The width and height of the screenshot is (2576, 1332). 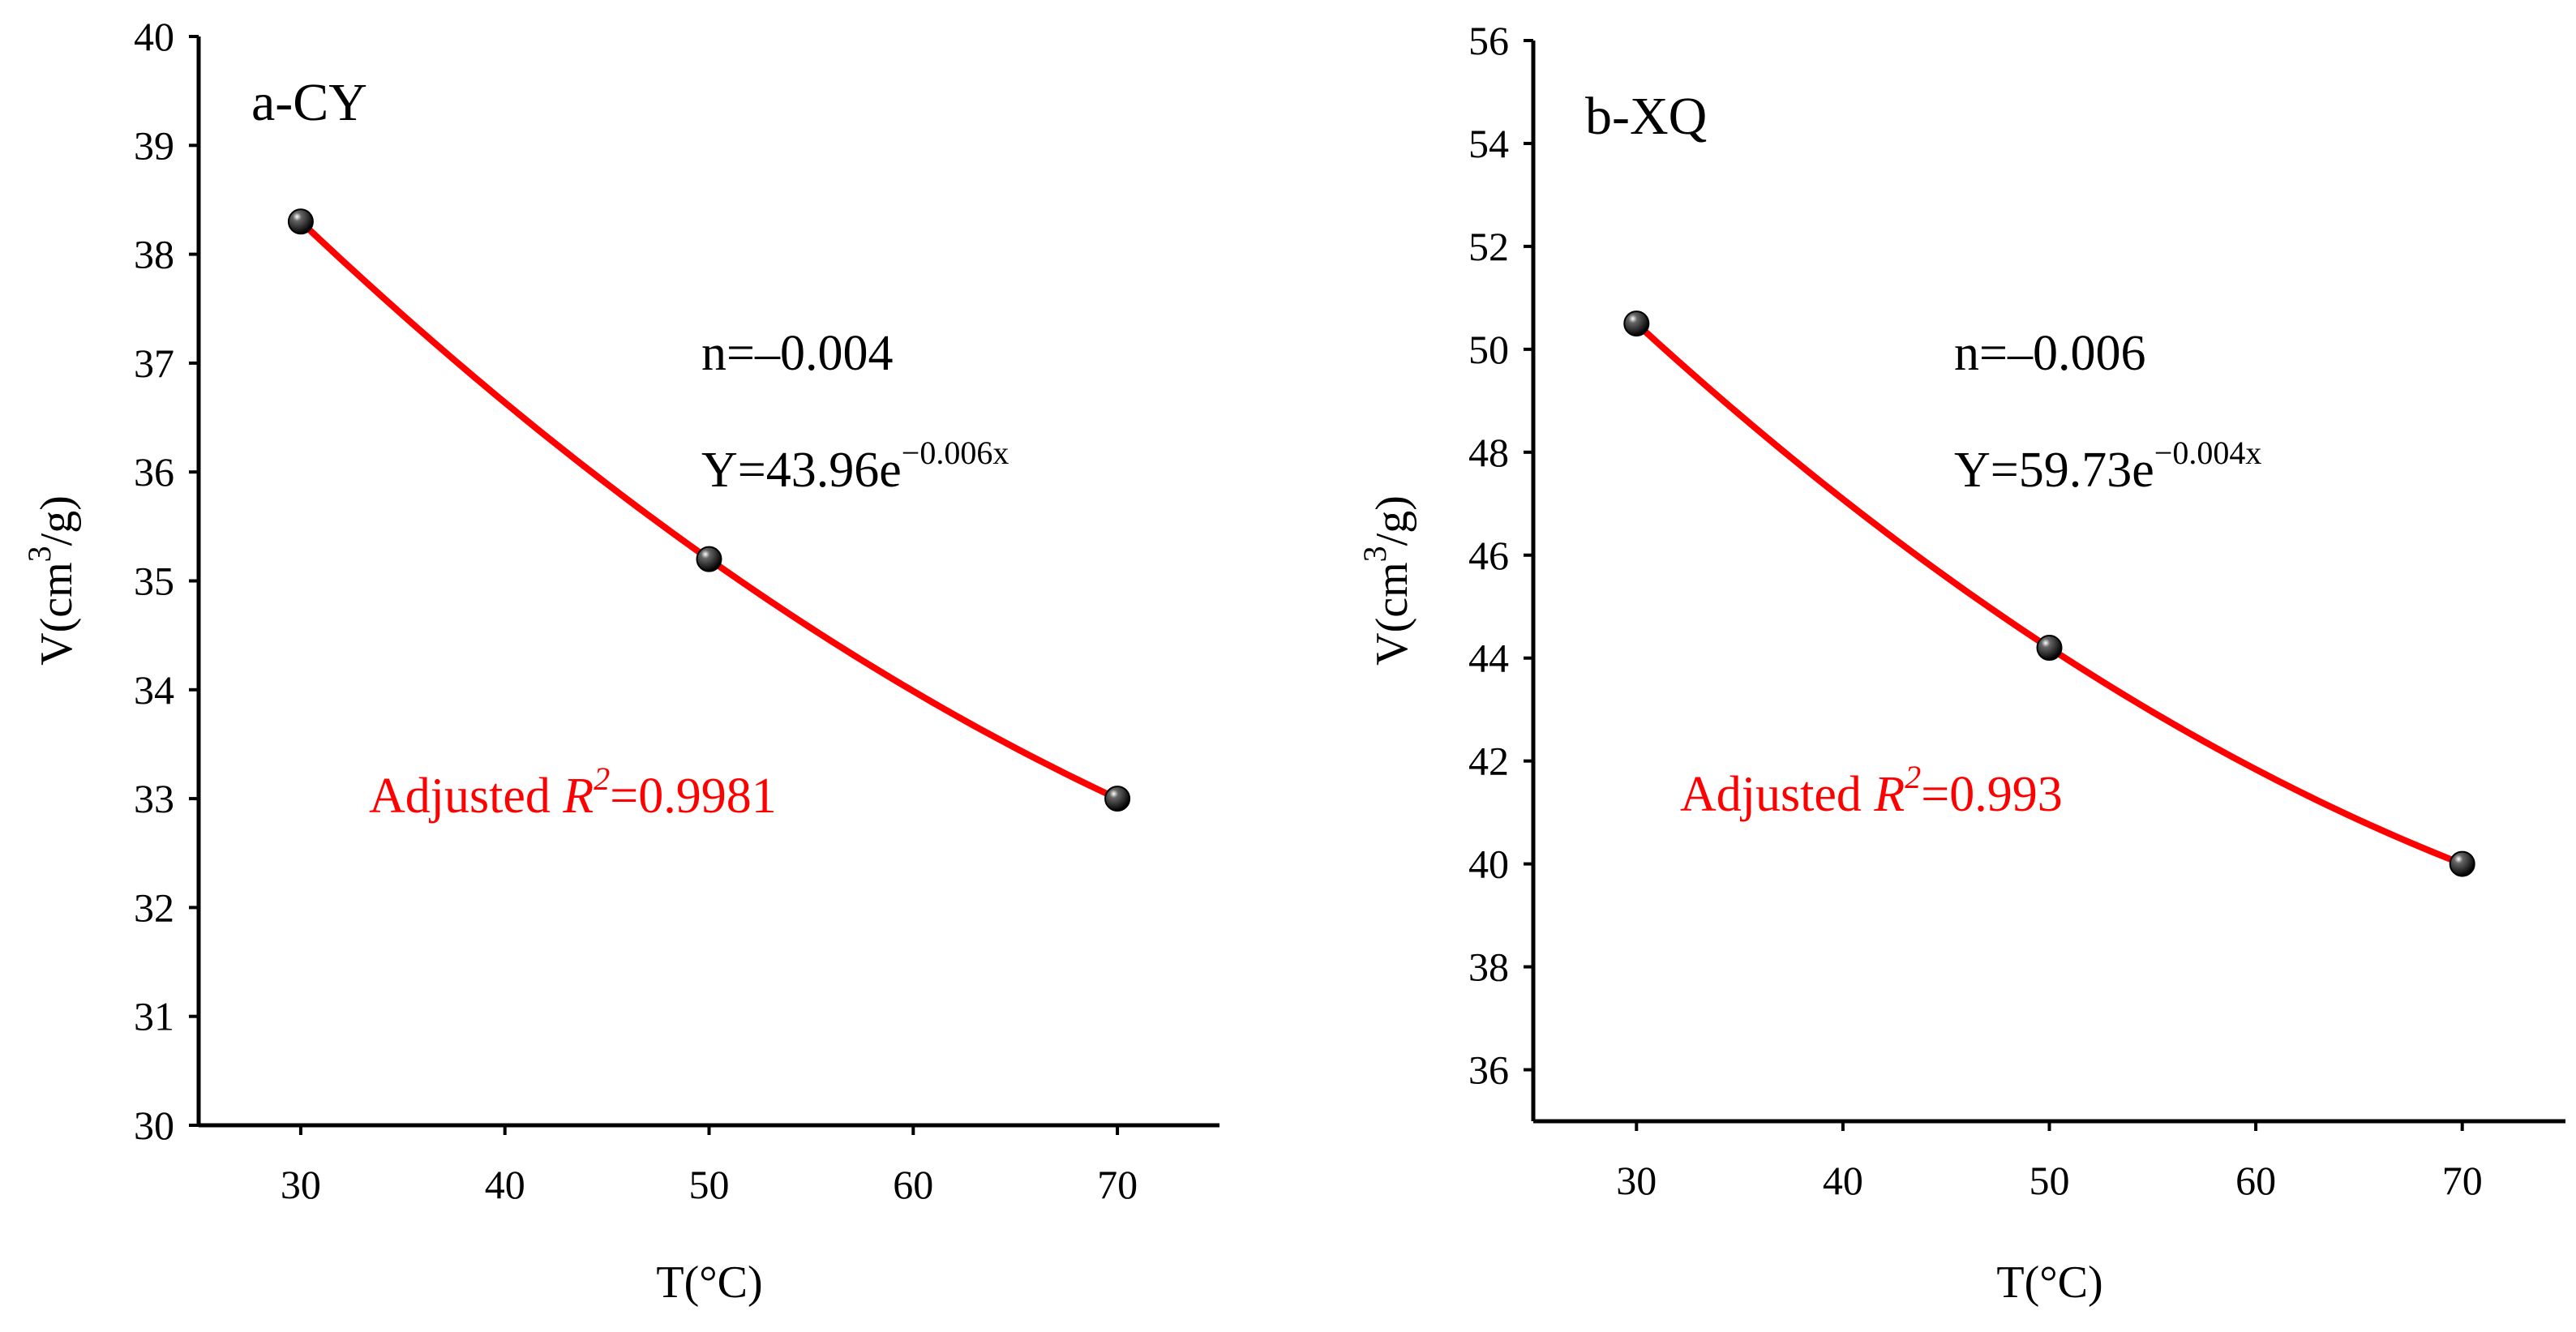 I want to click on panel-a-y-axis-title: V(cm3/g), so click(x=51, y=580).